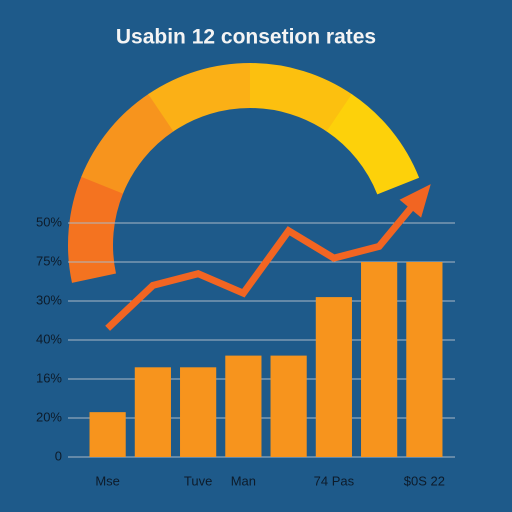  What do you see at coordinates (424, 480) in the screenshot?
I see `x-tick-label: $0S 22` at bounding box center [424, 480].